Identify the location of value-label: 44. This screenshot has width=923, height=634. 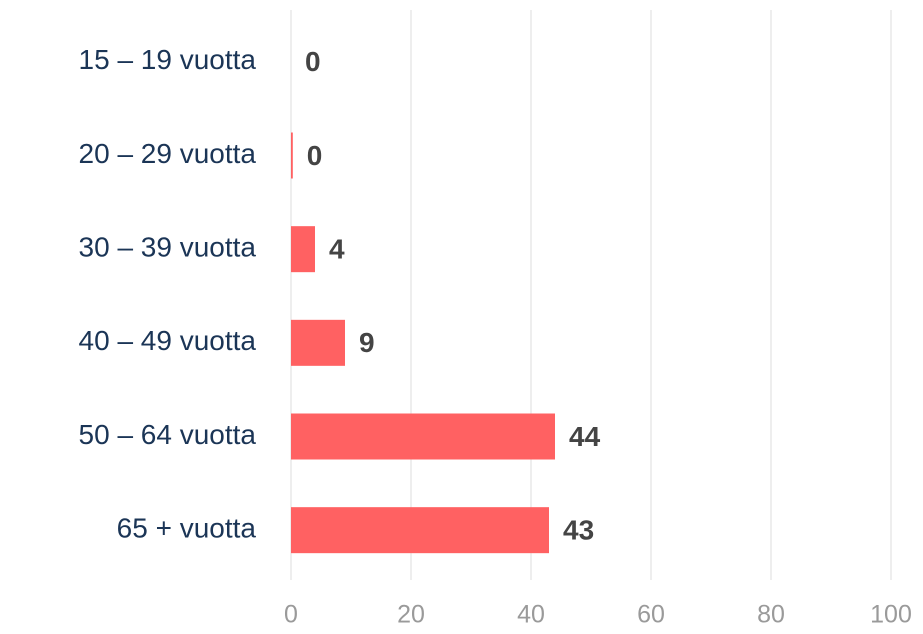
(585, 436).